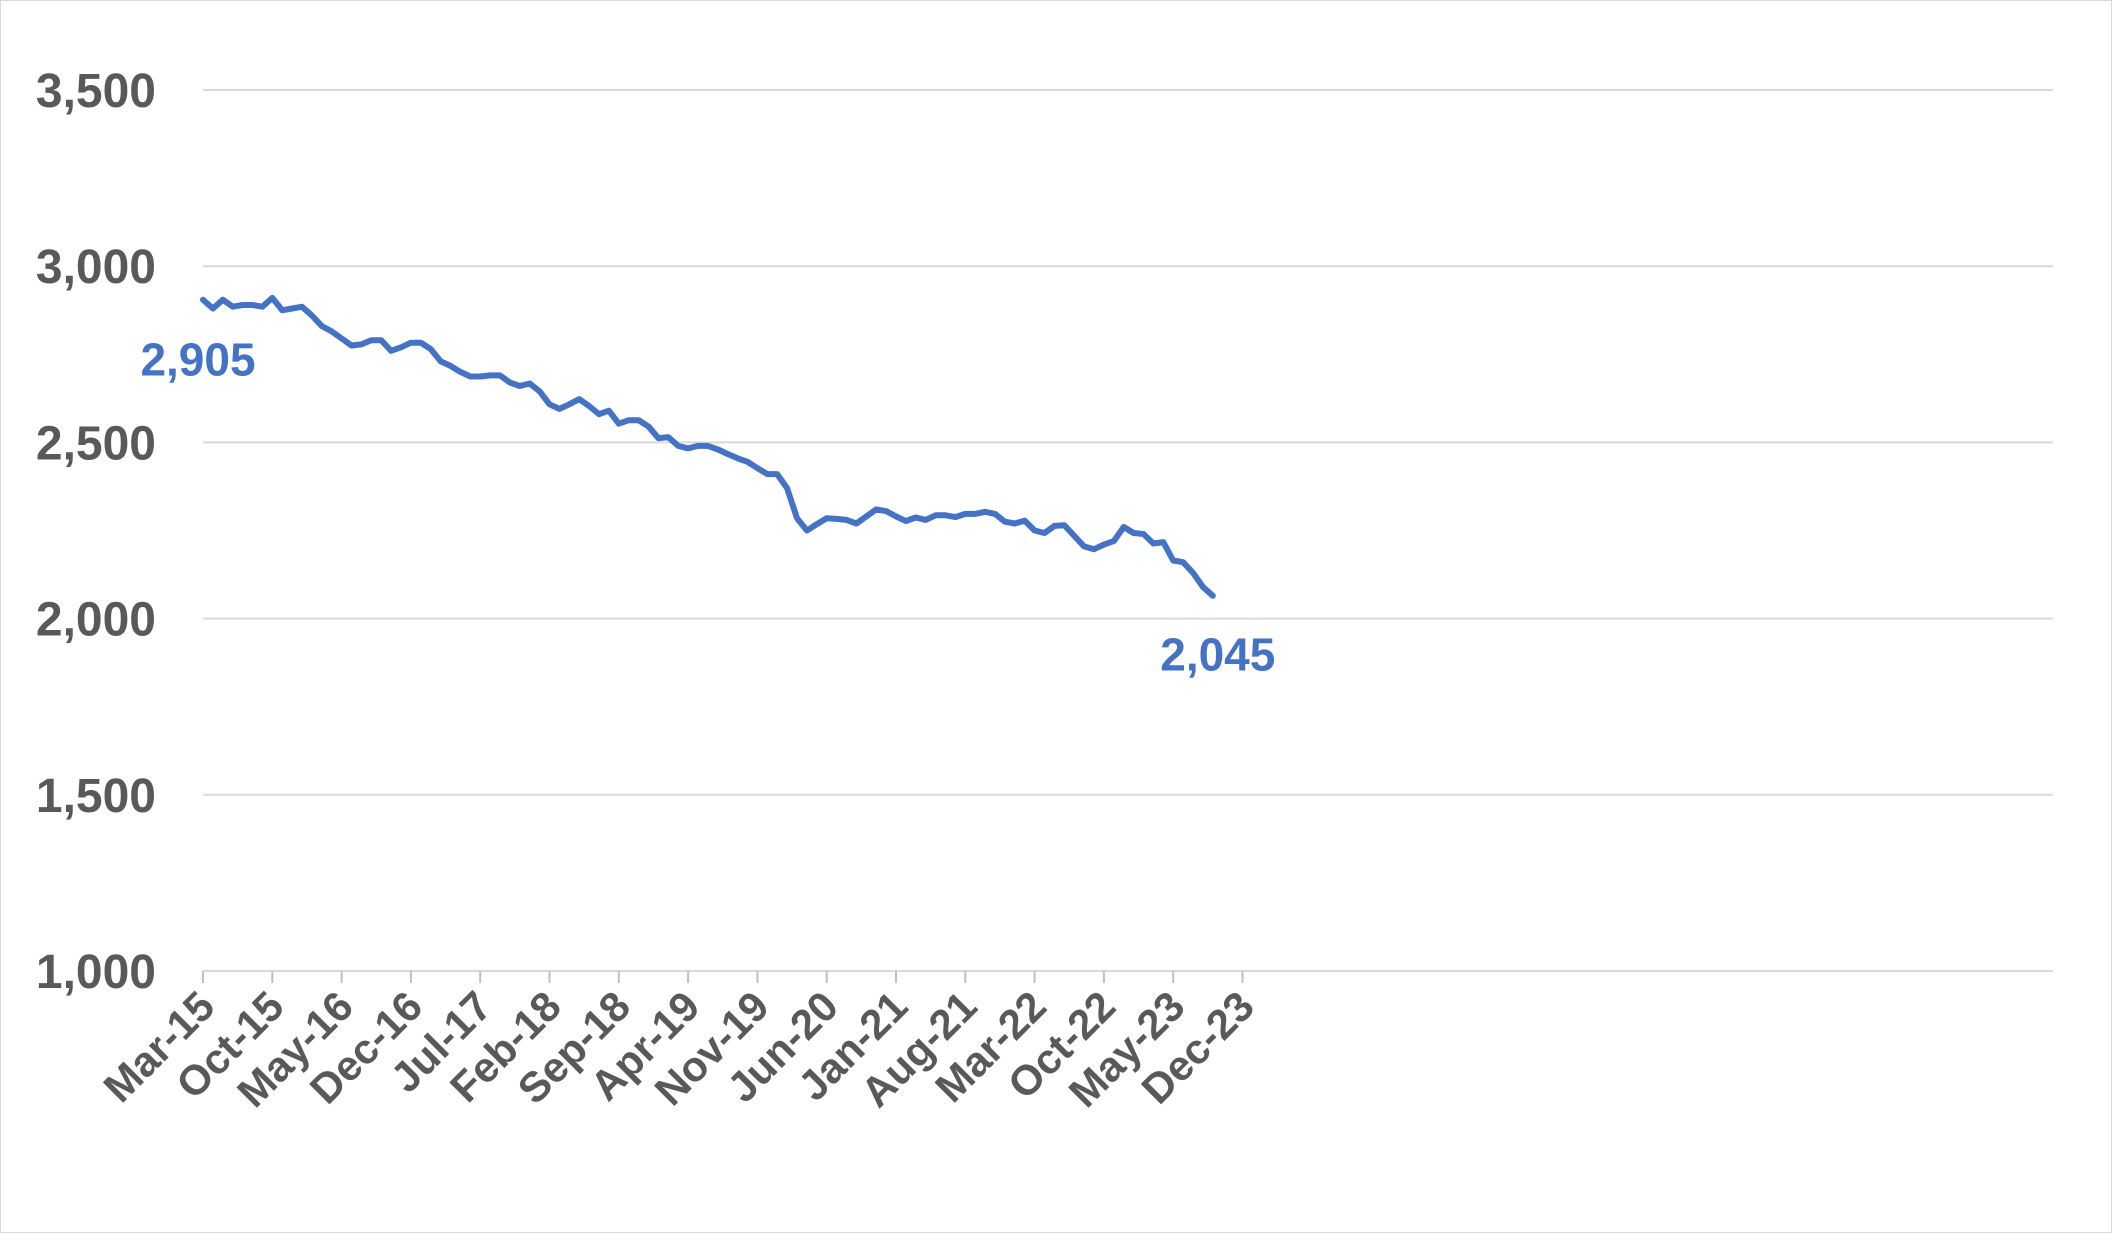 The height and width of the screenshot is (1234, 2112). What do you see at coordinates (96, 267) in the screenshot?
I see `y-tick-label: 3,000` at bounding box center [96, 267].